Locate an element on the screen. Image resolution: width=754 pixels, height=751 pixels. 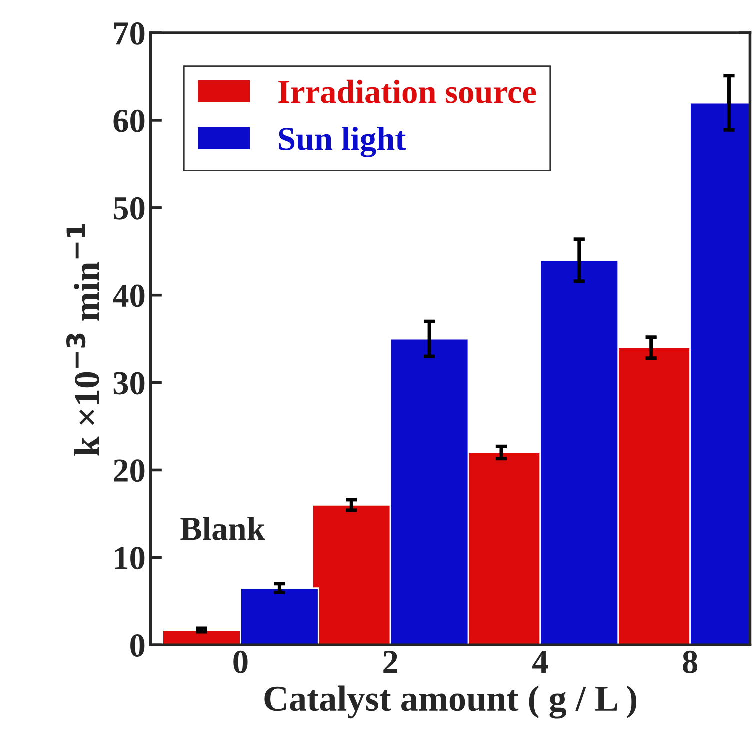
x-tick-label: 8 is located at coordinates (690, 662).